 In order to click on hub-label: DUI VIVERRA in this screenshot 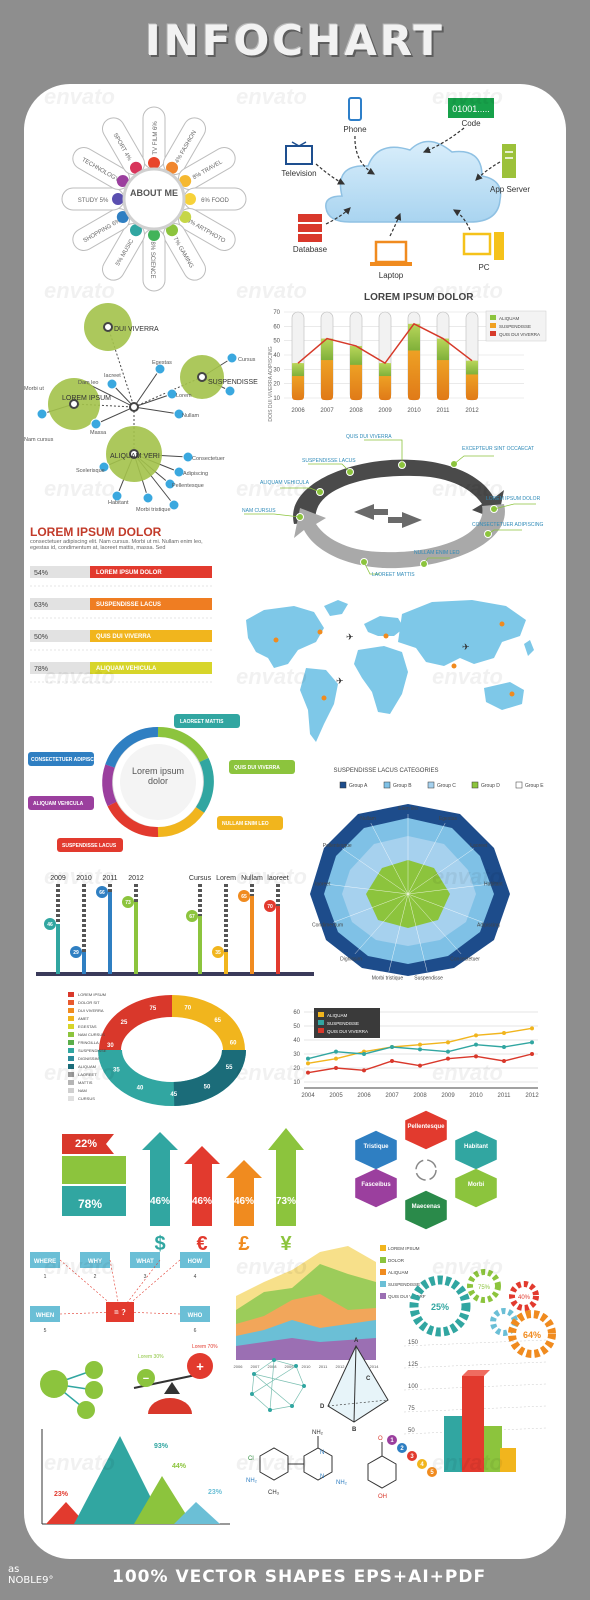, I will do `click(136, 329)`.